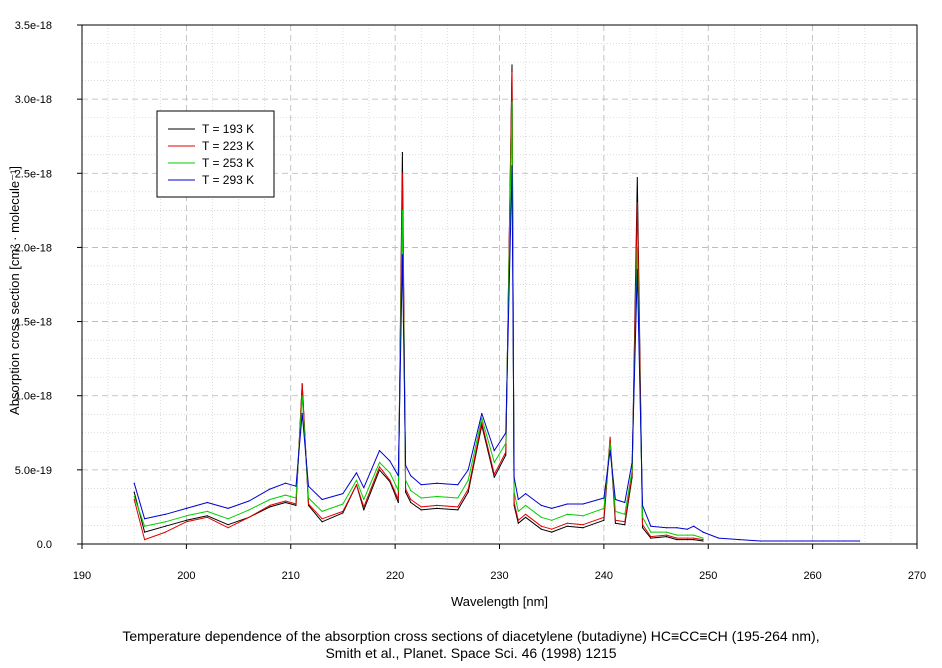 Image resolution: width=942 pixels, height=668 pixels. I want to click on legend-entry: T = 253 K, so click(228, 163).